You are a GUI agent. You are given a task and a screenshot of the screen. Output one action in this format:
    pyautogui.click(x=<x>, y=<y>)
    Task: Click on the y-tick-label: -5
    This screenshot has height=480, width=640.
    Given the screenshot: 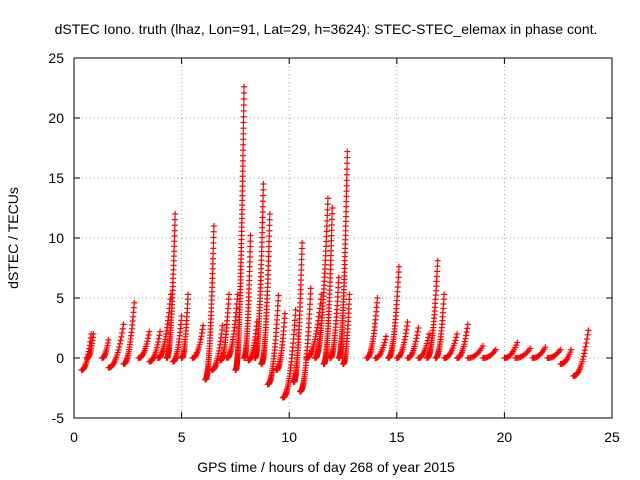 What is the action you would take?
    pyautogui.click(x=58, y=418)
    